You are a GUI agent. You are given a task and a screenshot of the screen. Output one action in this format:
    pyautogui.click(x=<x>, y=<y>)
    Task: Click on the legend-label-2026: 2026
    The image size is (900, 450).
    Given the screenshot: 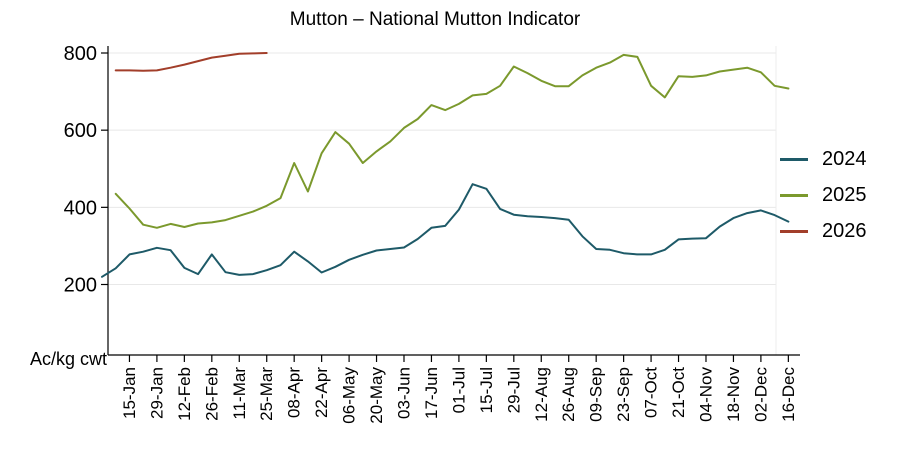 What is the action you would take?
    pyautogui.click(x=844, y=231)
    